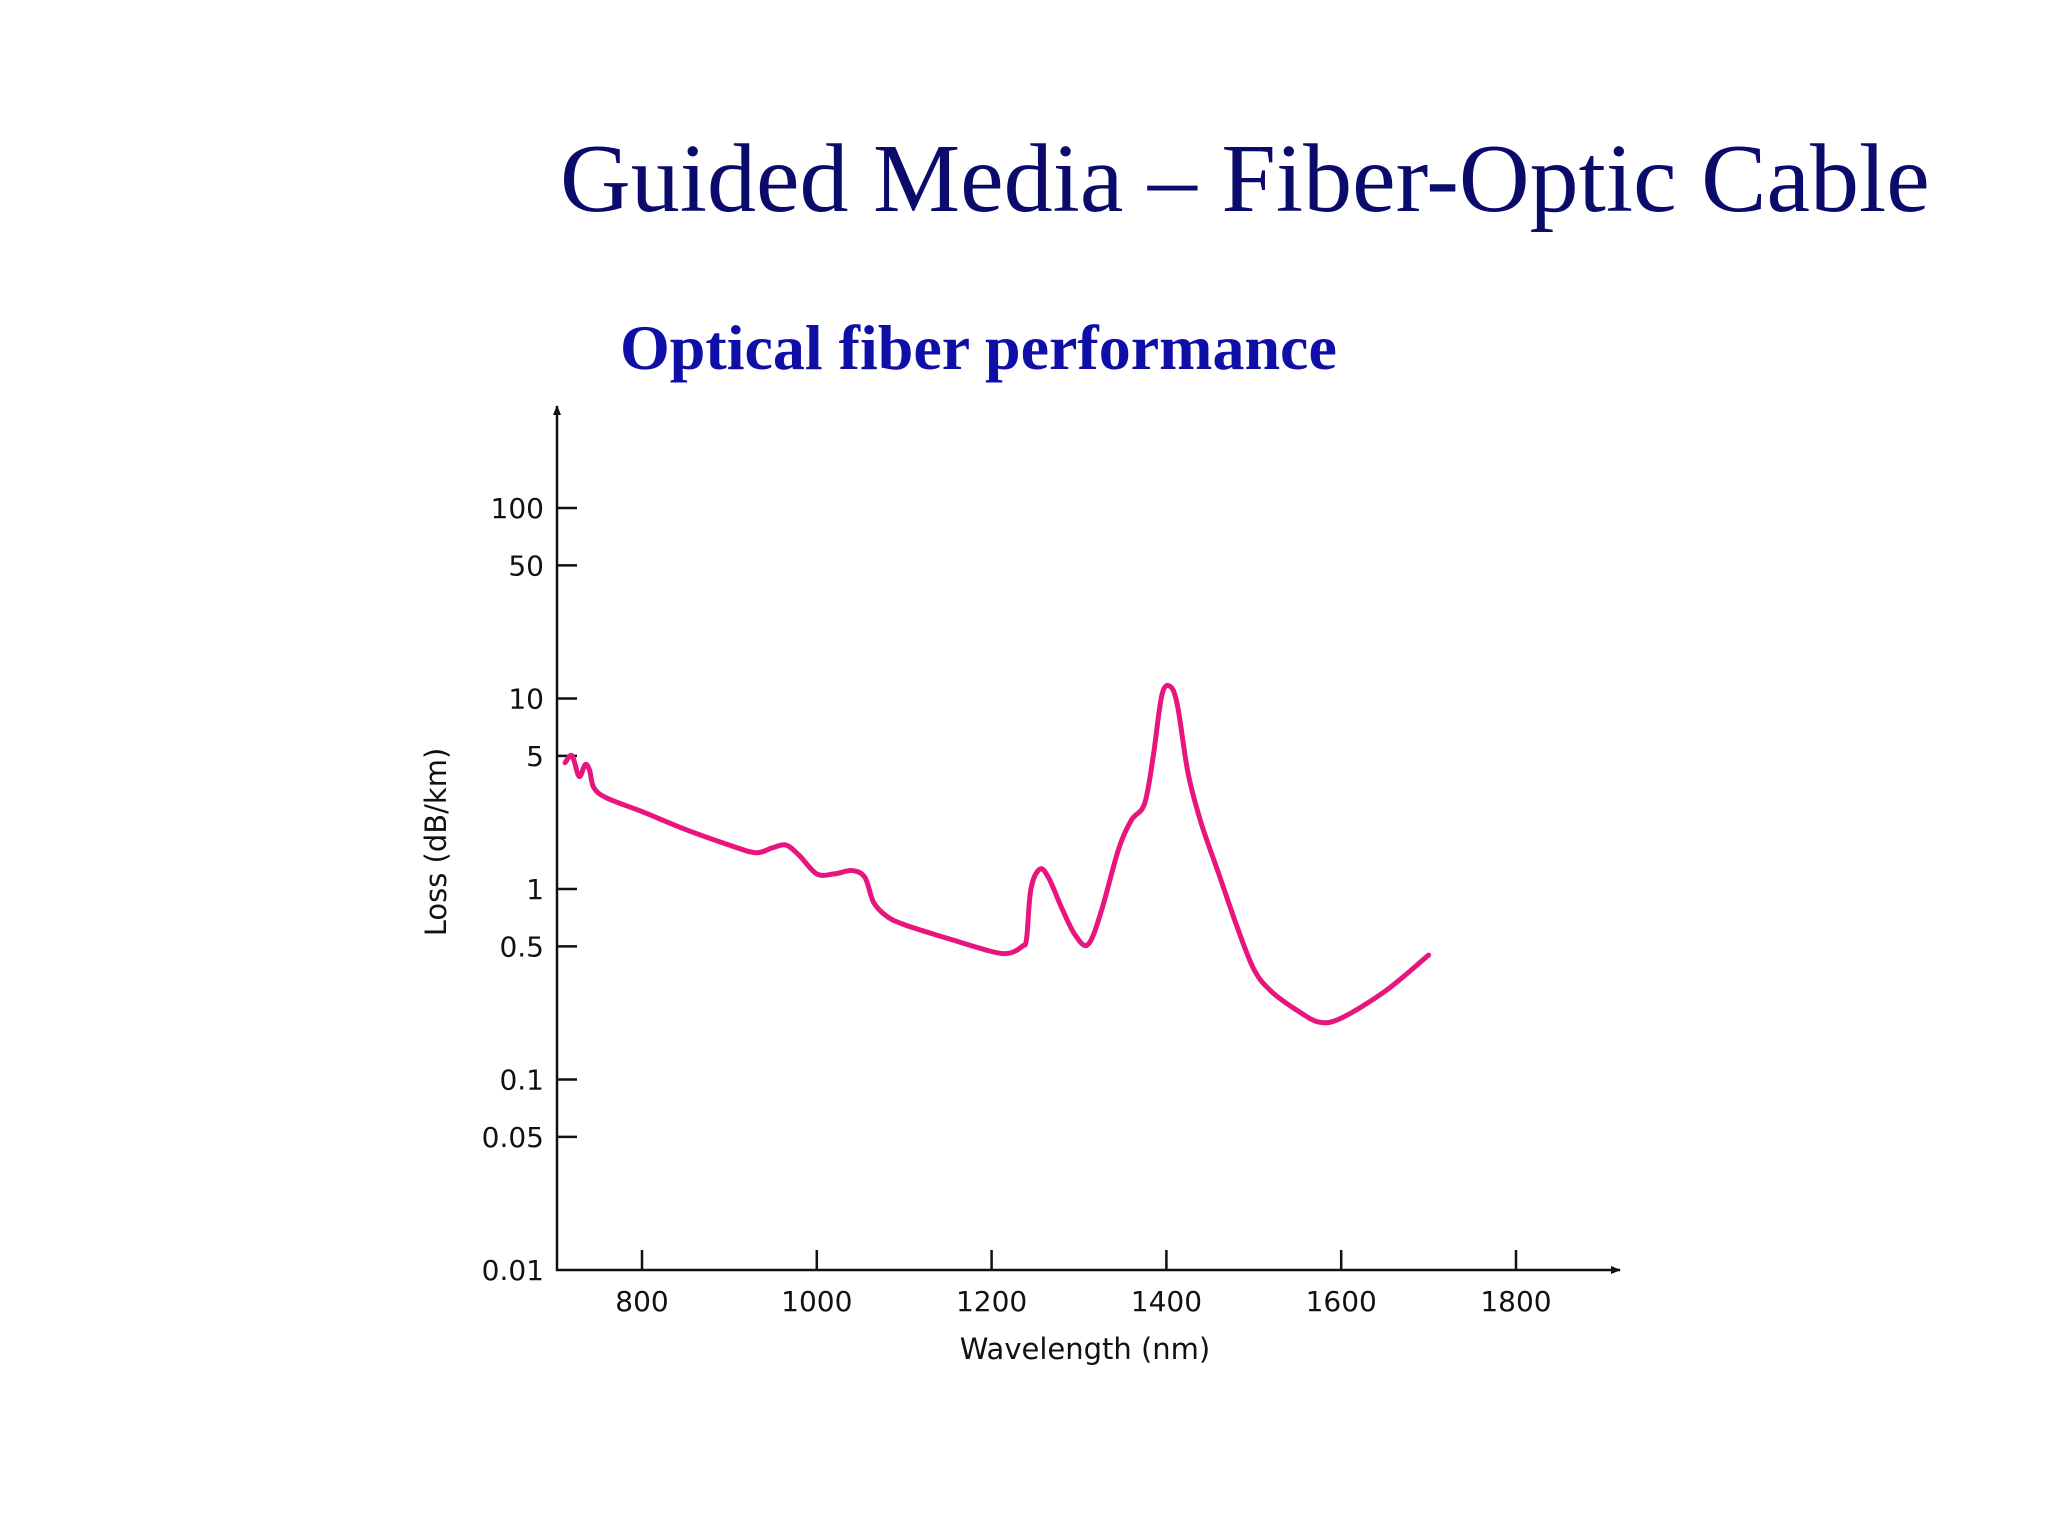  Describe the element at coordinates (513, 1270) in the screenshot. I see `y-tick-label: 0.01` at that location.